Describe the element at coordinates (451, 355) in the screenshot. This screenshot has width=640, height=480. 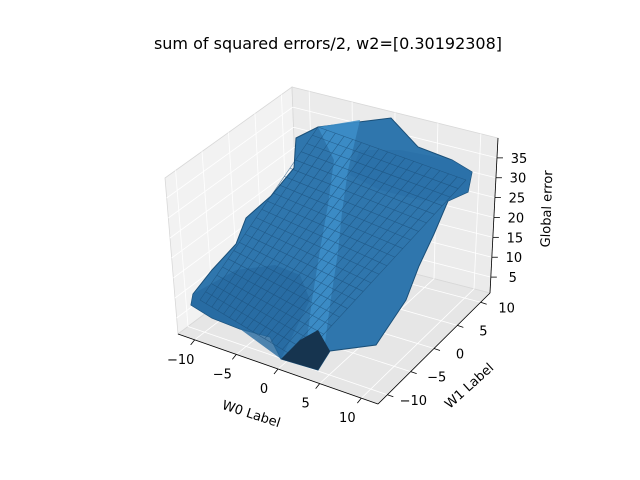
I see `y-axis-ticks: −10−5 05 10` at that location.